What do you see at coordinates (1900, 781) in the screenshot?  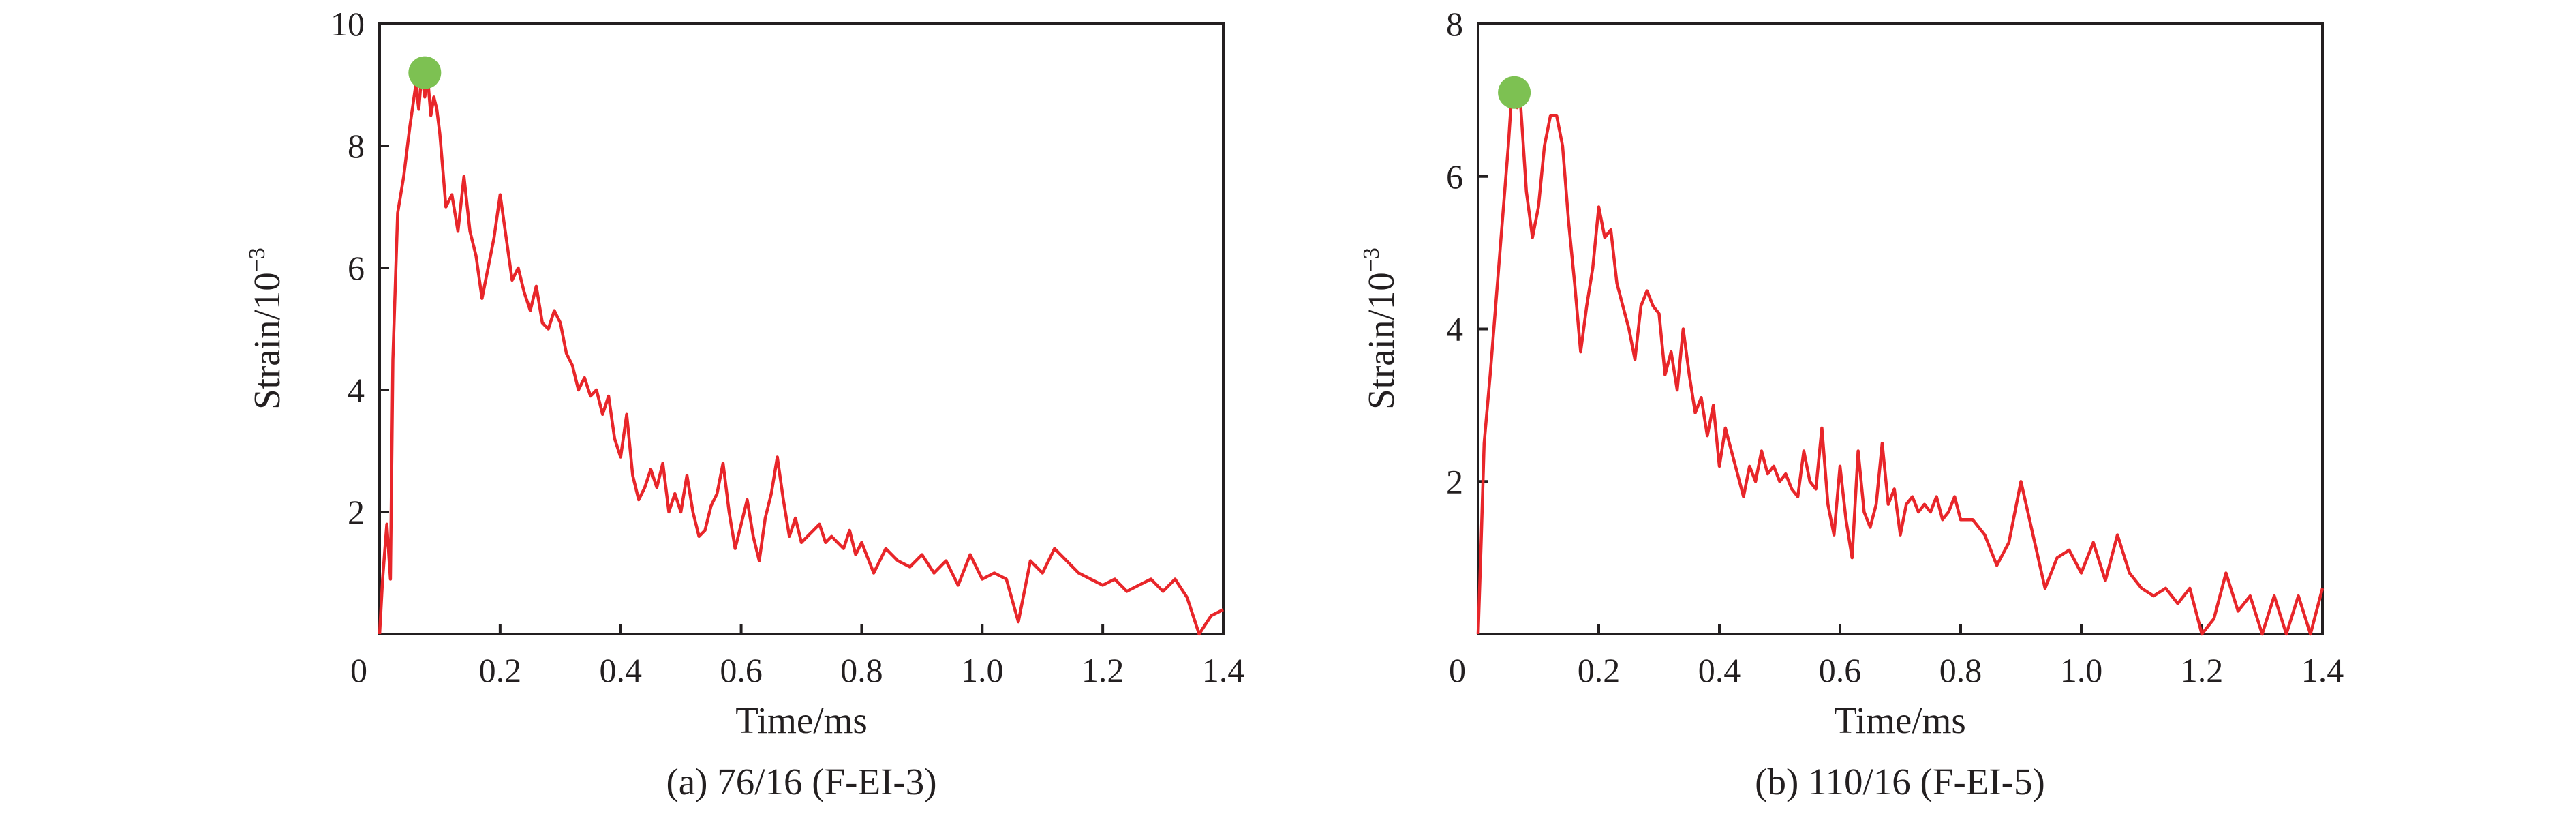 I see `chart-caption: (b) 110/16 (F-EI-5)` at bounding box center [1900, 781].